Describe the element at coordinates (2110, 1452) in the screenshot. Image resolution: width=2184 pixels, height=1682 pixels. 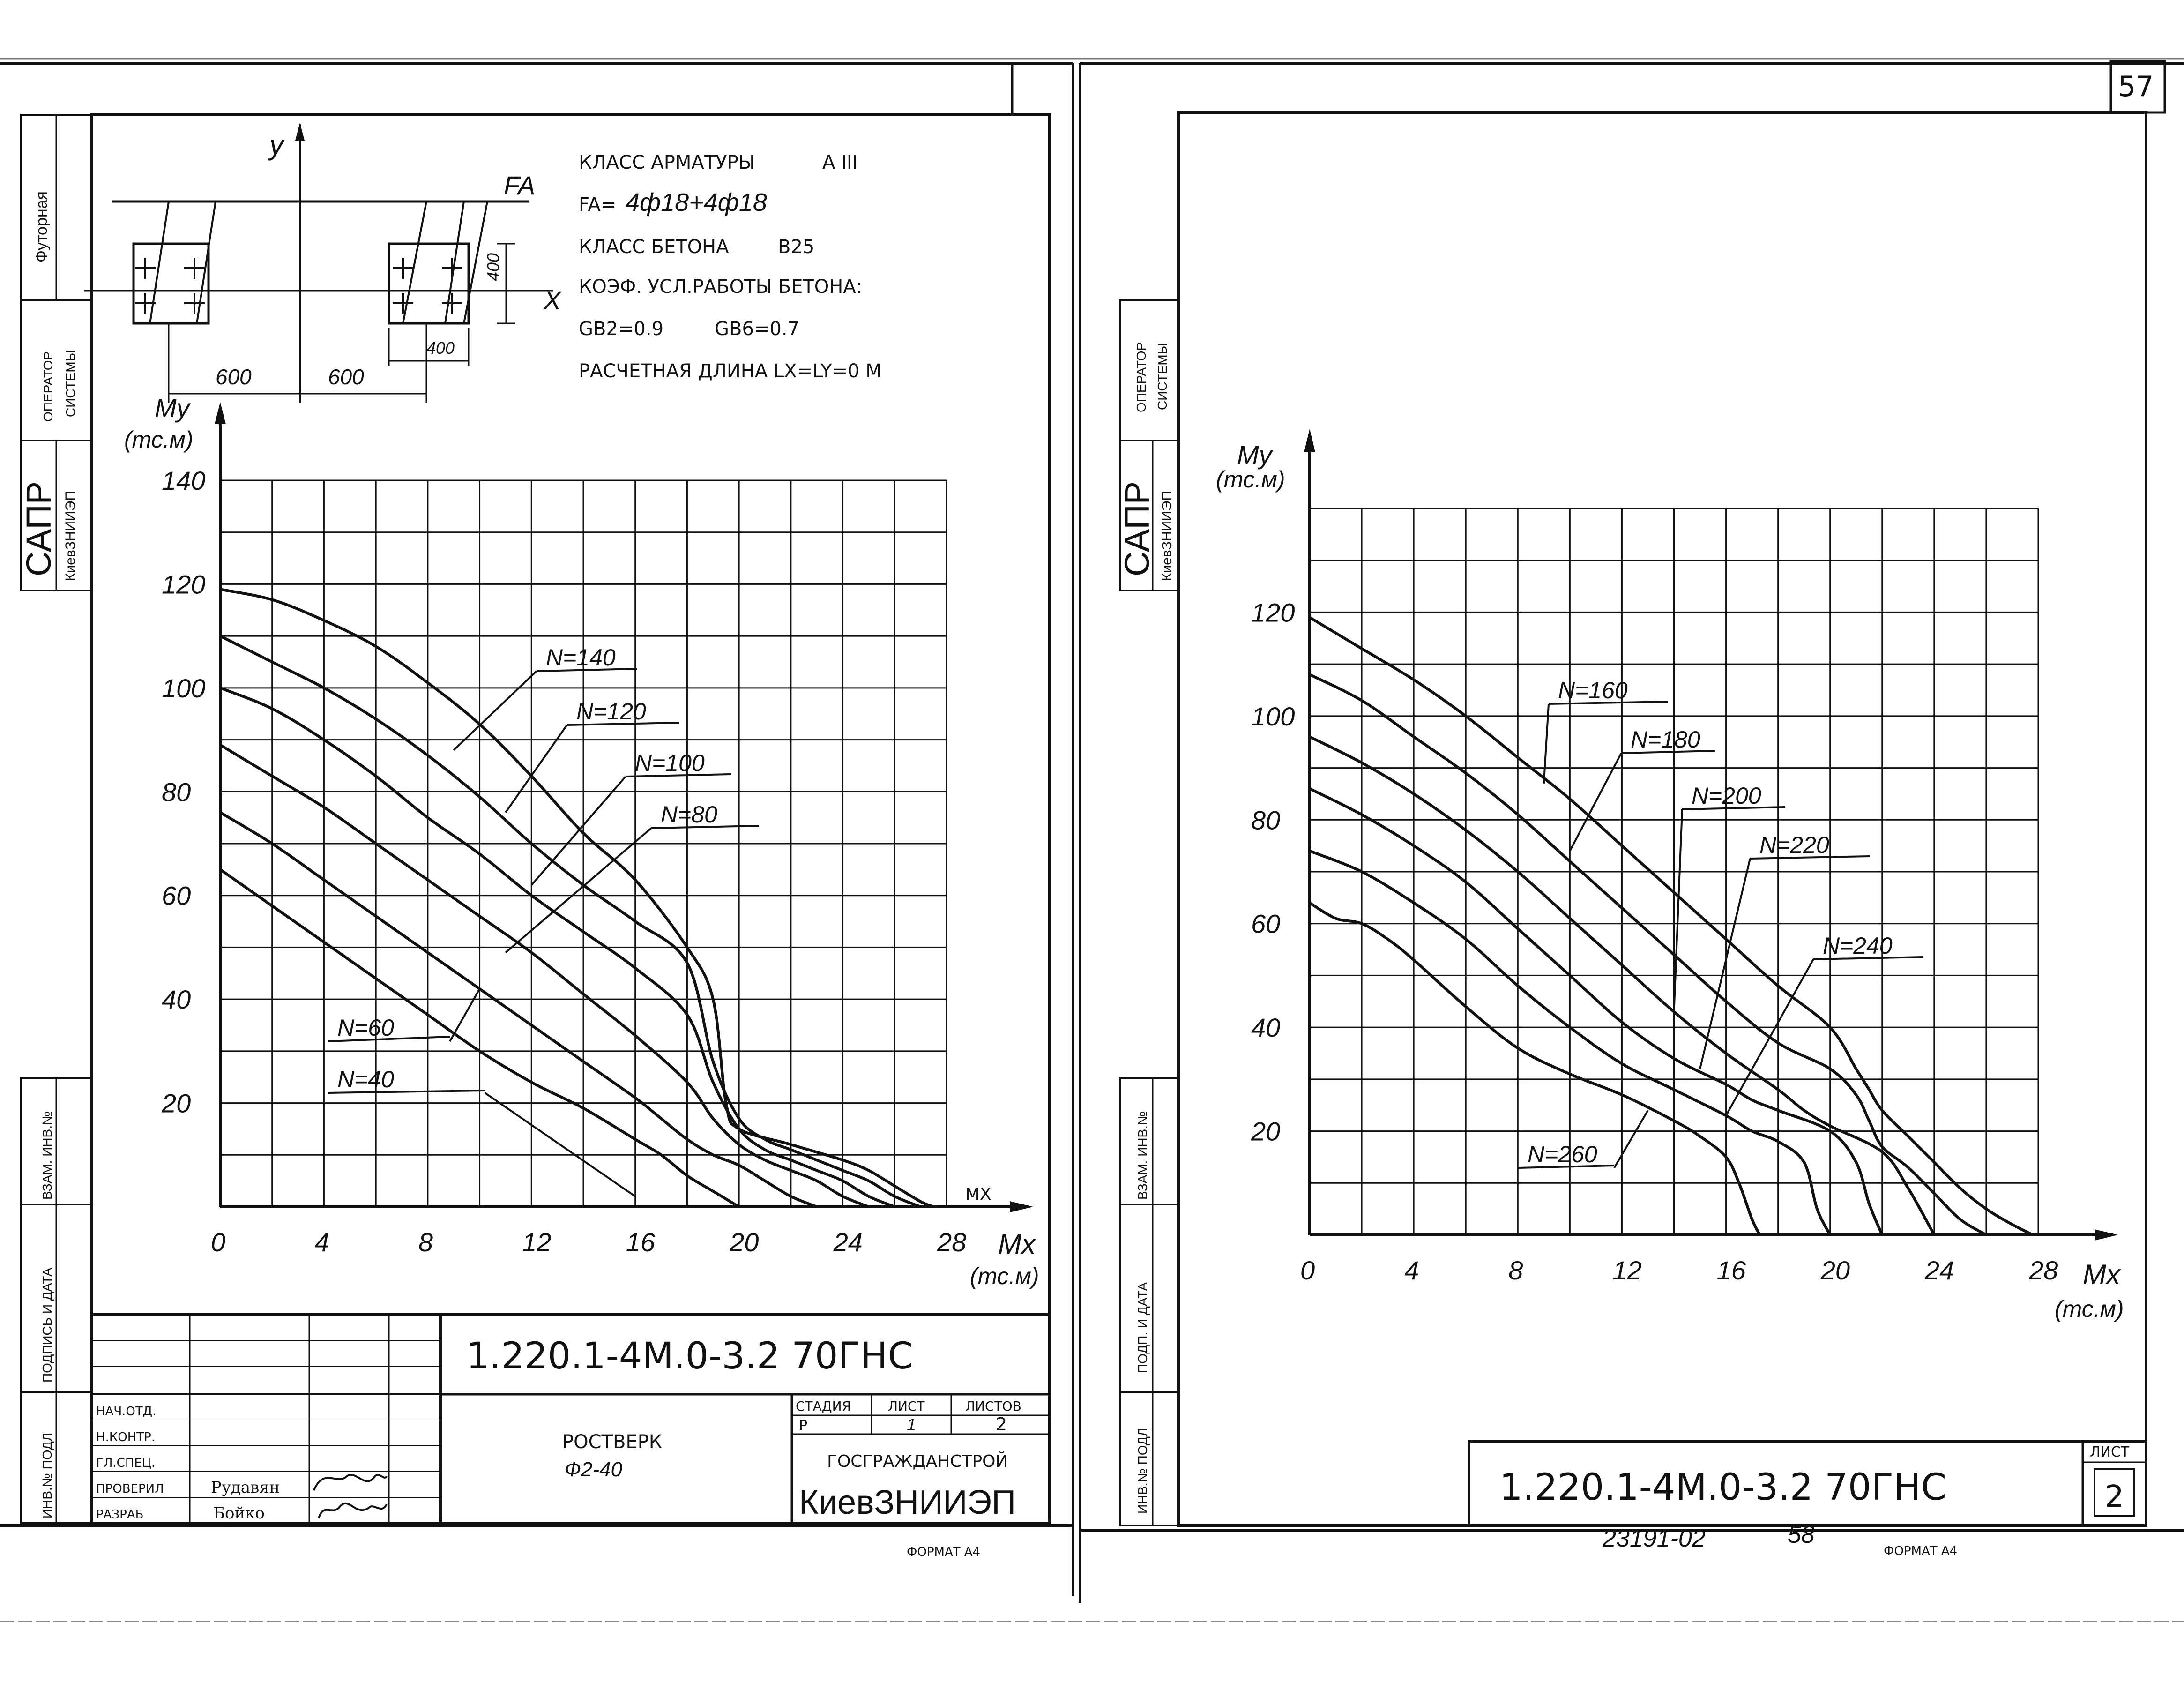
I see `right-title-sheet-label: ЛИСТ` at that location.